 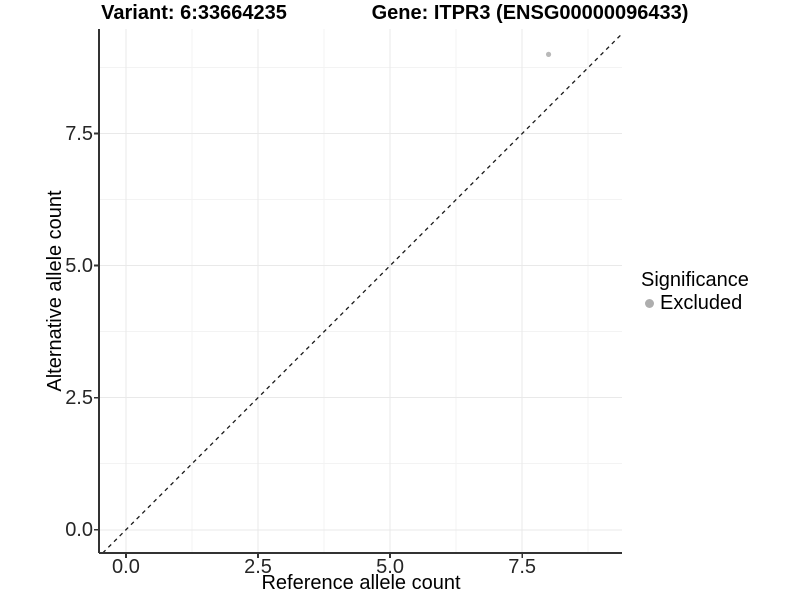 What do you see at coordinates (649, 303) in the screenshot?
I see `legend-key-dot-icon` at bounding box center [649, 303].